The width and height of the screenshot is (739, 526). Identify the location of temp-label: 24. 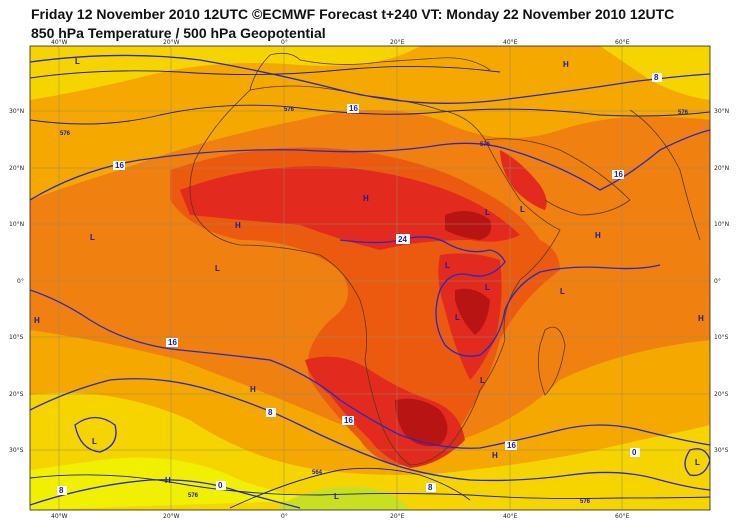
(403, 239).